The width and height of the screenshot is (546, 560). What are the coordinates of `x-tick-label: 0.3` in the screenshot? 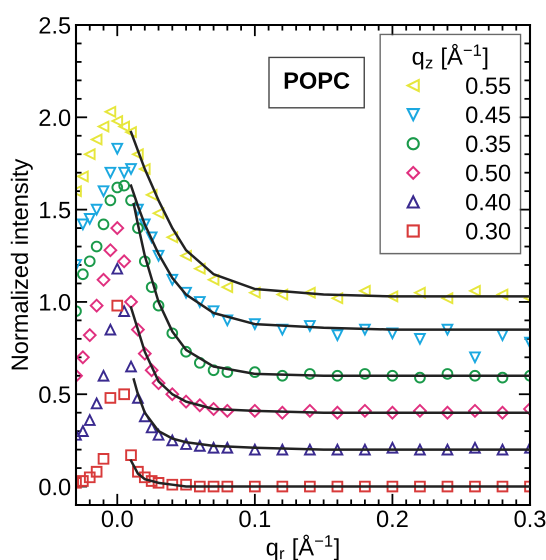 It's located at (530, 519).